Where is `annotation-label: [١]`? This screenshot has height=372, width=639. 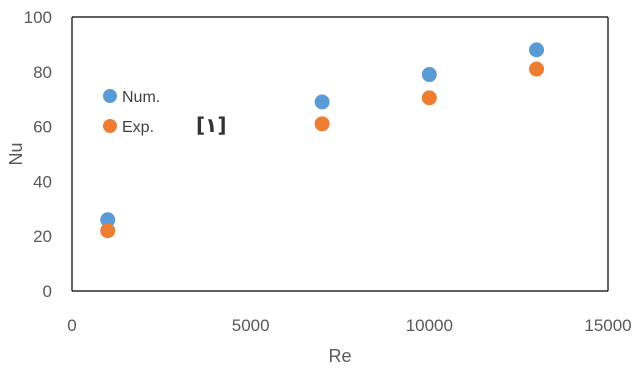
annotation-label: [١] is located at coordinates (211, 125).